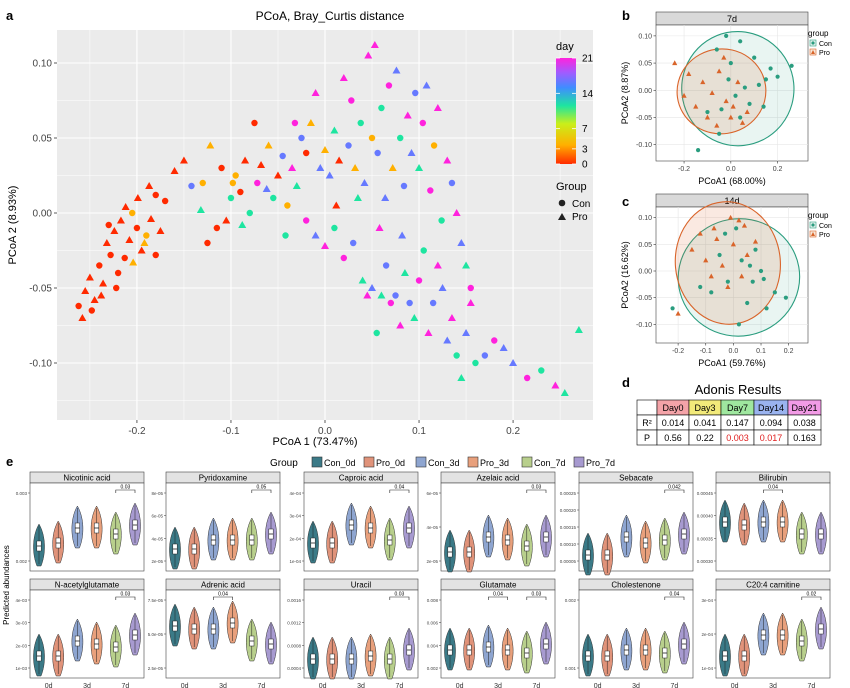 The height and width of the screenshot is (688, 850). Describe the element at coordinates (157, 493) in the screenshot. I see `violin-y-tick-label: 8e-05` at that location.